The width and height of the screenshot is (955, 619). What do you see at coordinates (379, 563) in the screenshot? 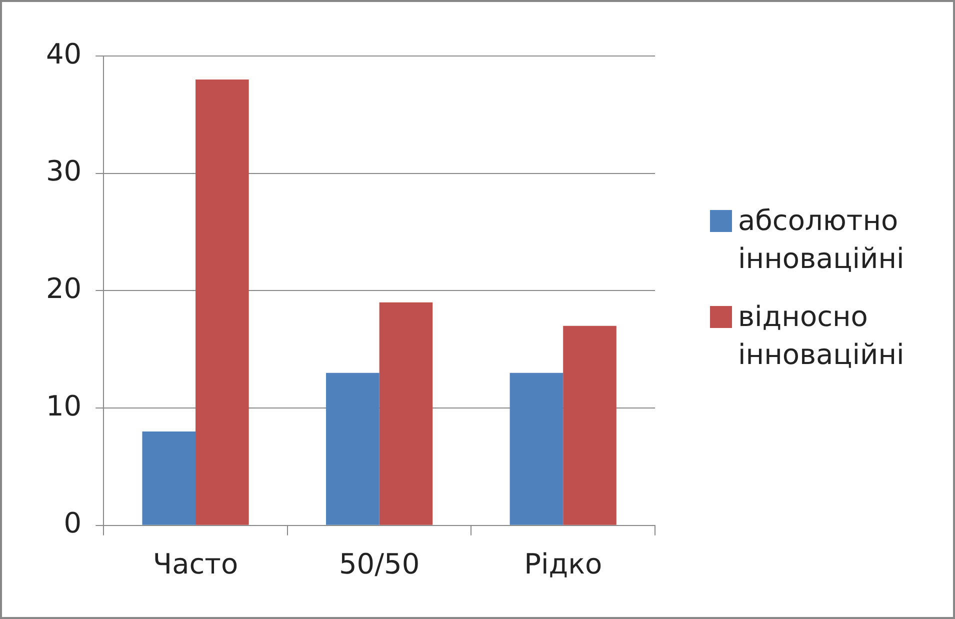
I see `x-tick-label: 50/50` at bounding box center [379, 563].